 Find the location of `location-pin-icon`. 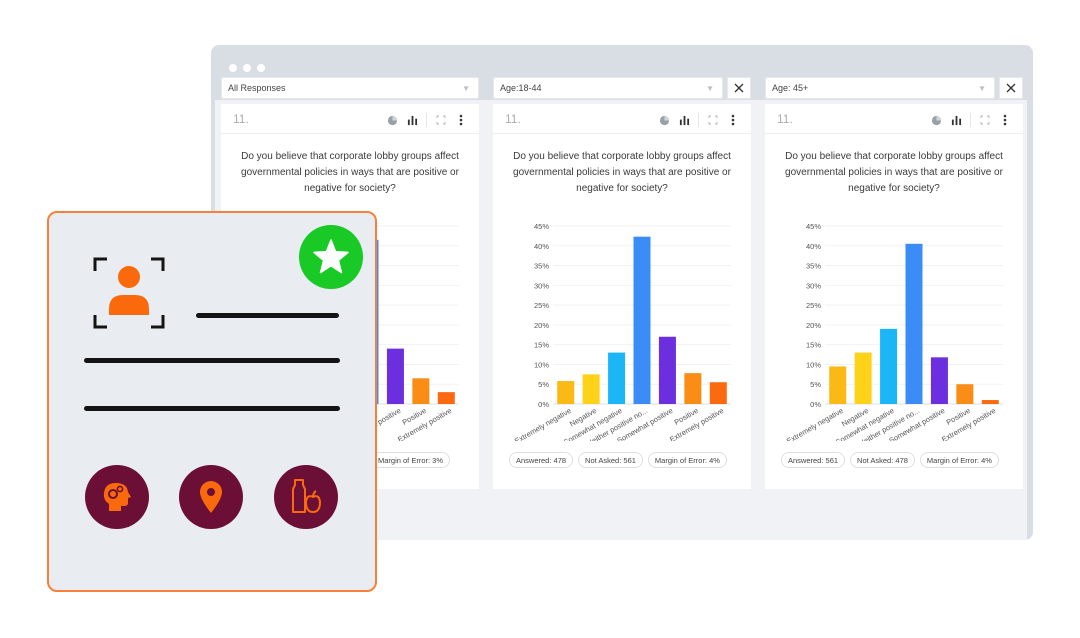

location-pin-icon is located at coordinates (211, 497).